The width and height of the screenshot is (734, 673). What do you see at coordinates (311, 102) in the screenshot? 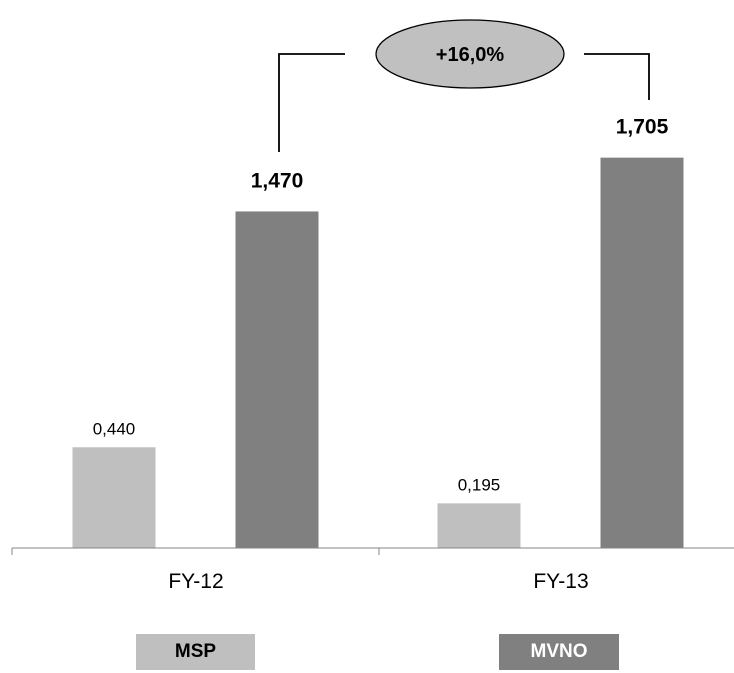
I see `growth-bracket-left` at bounding box center [311, 102].